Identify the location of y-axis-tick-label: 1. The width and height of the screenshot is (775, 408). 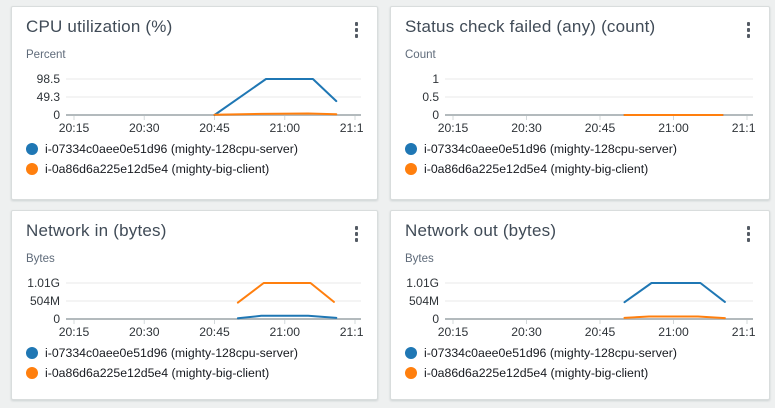
(435, 79).